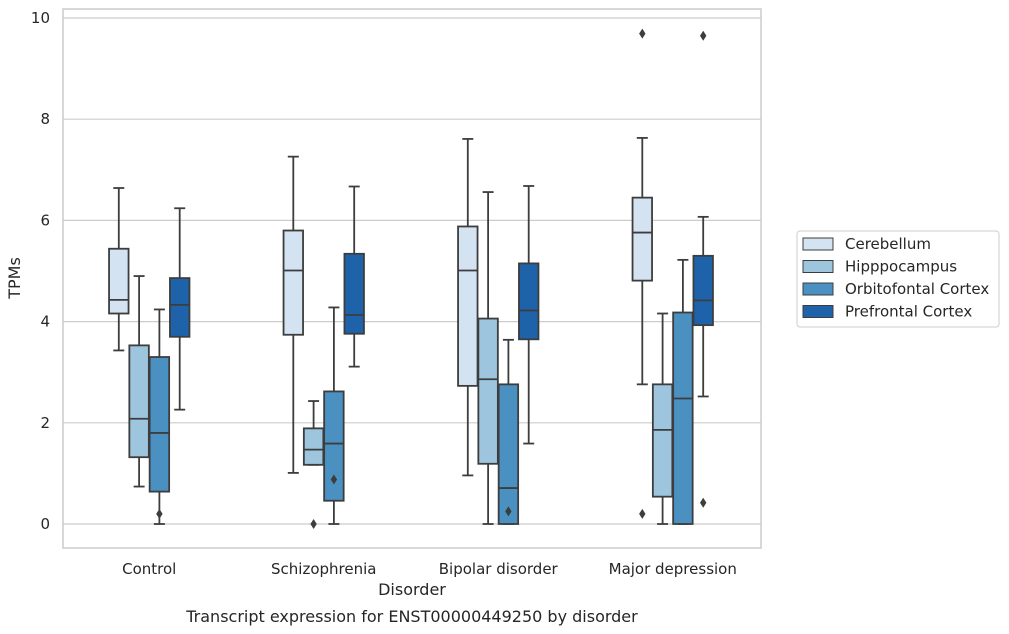 This screenshot has width=1009, height=634. What do you see at coordinates (323, 569) in the screenshot?
I see `x-tick-label-schizophrenia: Schizophrenia` at bounding box center [323, 569].